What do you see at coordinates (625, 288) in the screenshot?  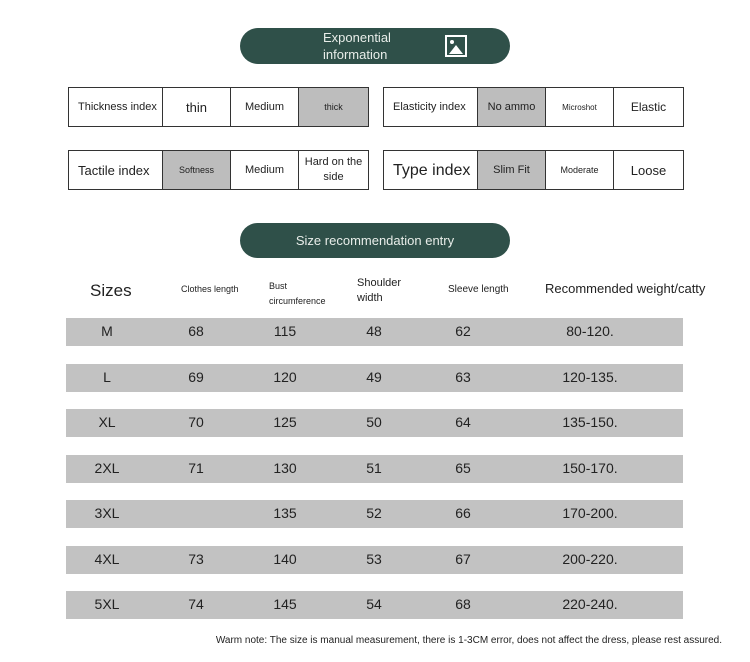 I see `header-weight: Recommended weight/catty` at bounding box center [625, 288].